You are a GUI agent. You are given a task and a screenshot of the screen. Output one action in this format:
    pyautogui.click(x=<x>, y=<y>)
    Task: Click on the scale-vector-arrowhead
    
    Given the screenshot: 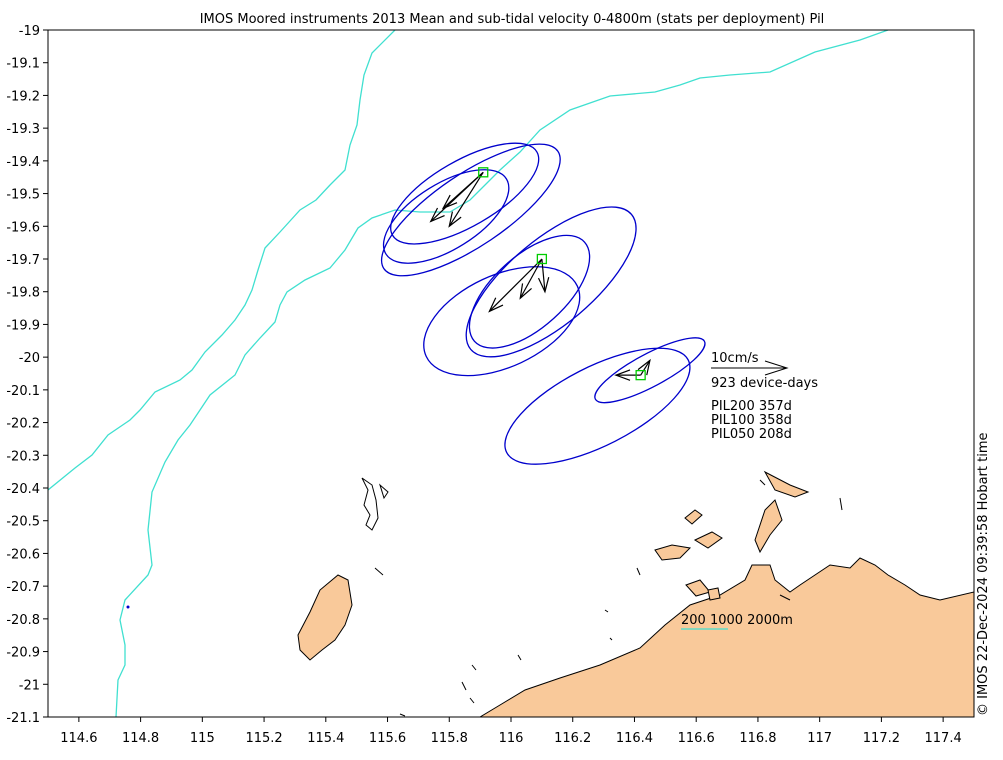 What is the action you would take?
    pyautogui.click(x=776, y=368)
    